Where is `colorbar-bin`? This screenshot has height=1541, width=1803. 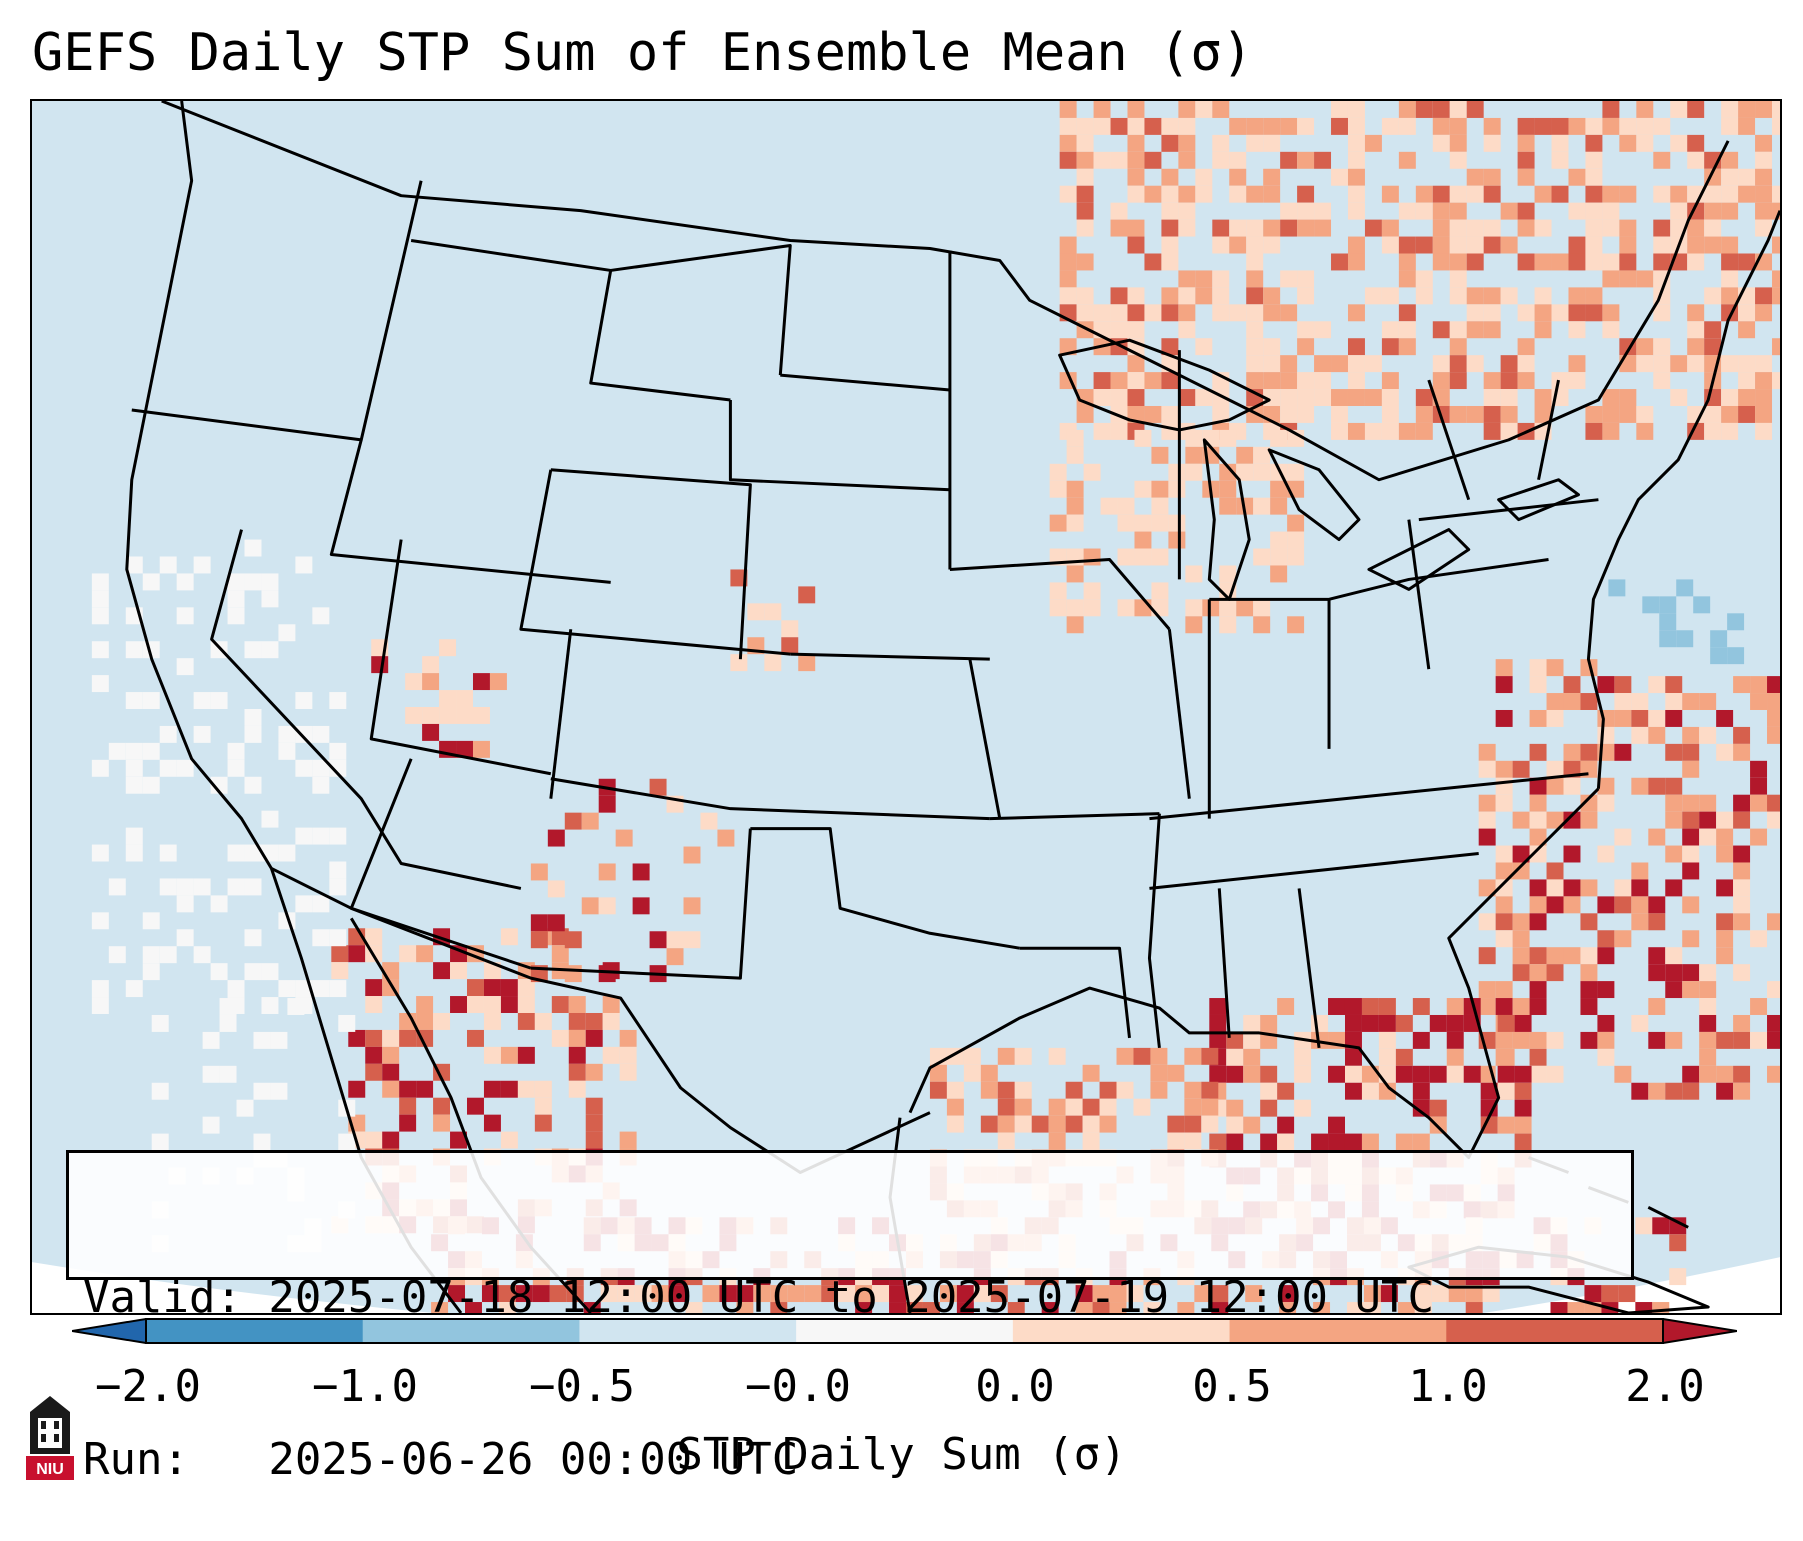
colorbar-bin is located at coordinates (905, 1331).